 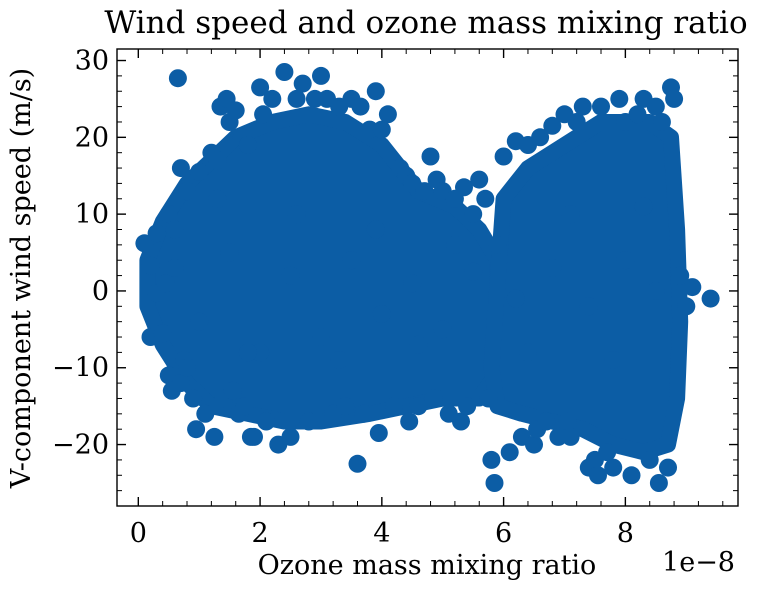 What do you see at coordinates (381, 533) in the screenshot?
I see `x-tick-label: 4` at bounding box center [381, 533].